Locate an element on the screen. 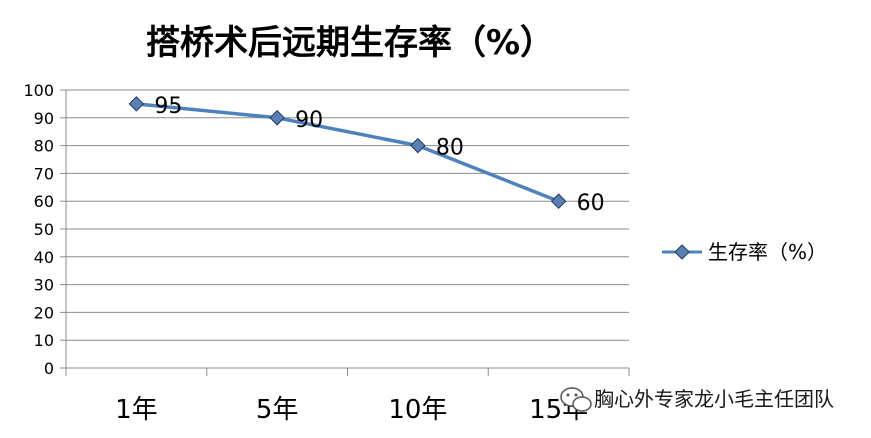 The image size is (871, 438). data-label: 60 is located at coordinates (591, 203).